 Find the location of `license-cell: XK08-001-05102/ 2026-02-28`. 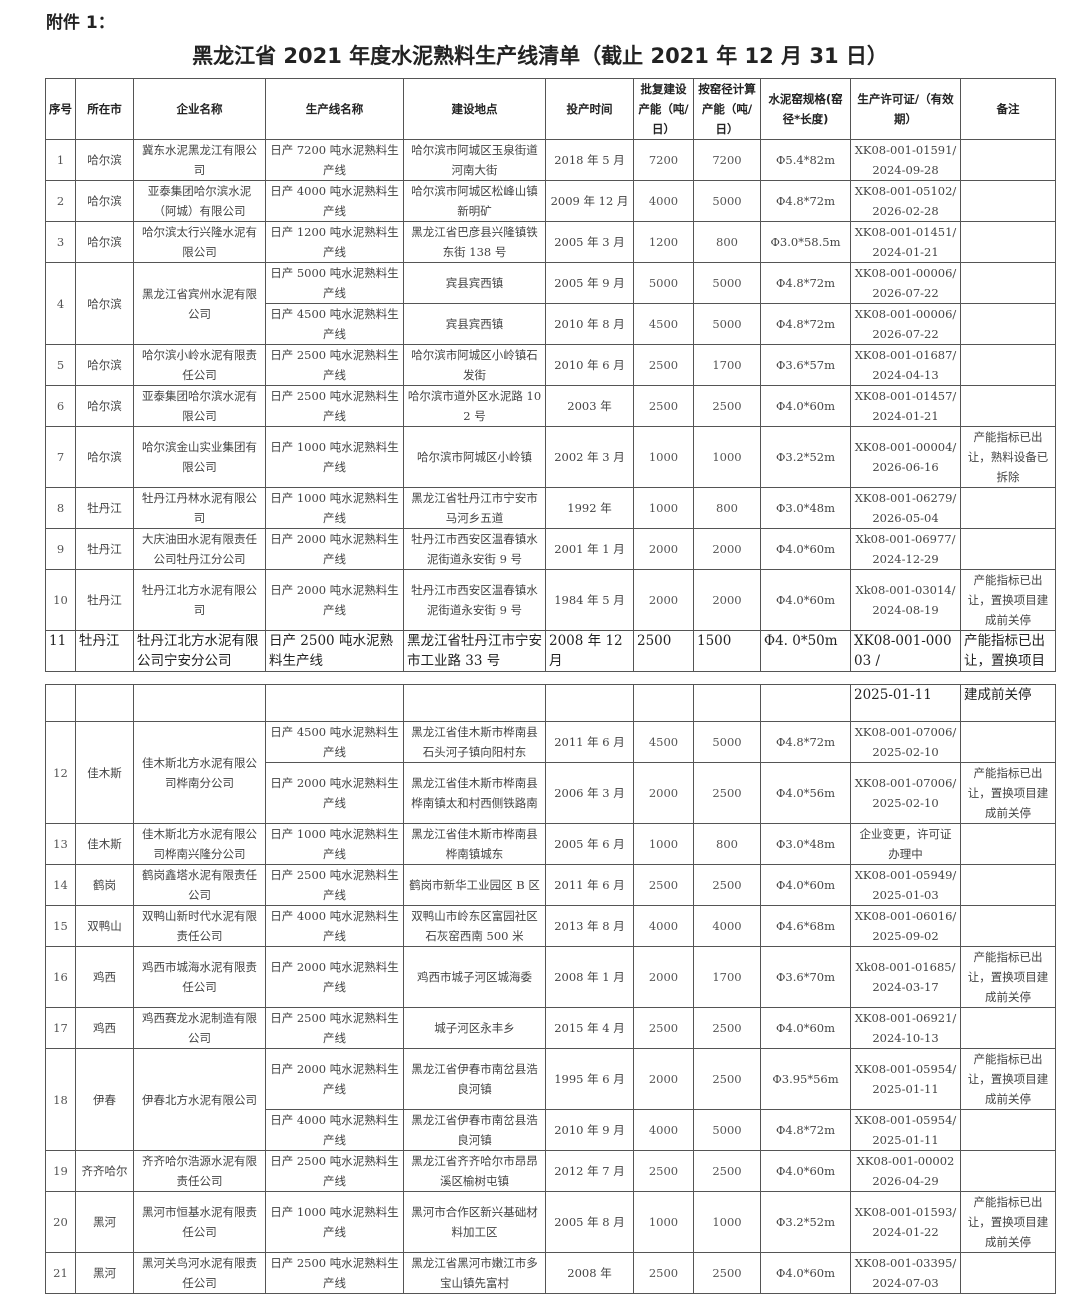

license-cell: XK08-001-05102/ 2026-02-28 is located at coordinates (905, 201).